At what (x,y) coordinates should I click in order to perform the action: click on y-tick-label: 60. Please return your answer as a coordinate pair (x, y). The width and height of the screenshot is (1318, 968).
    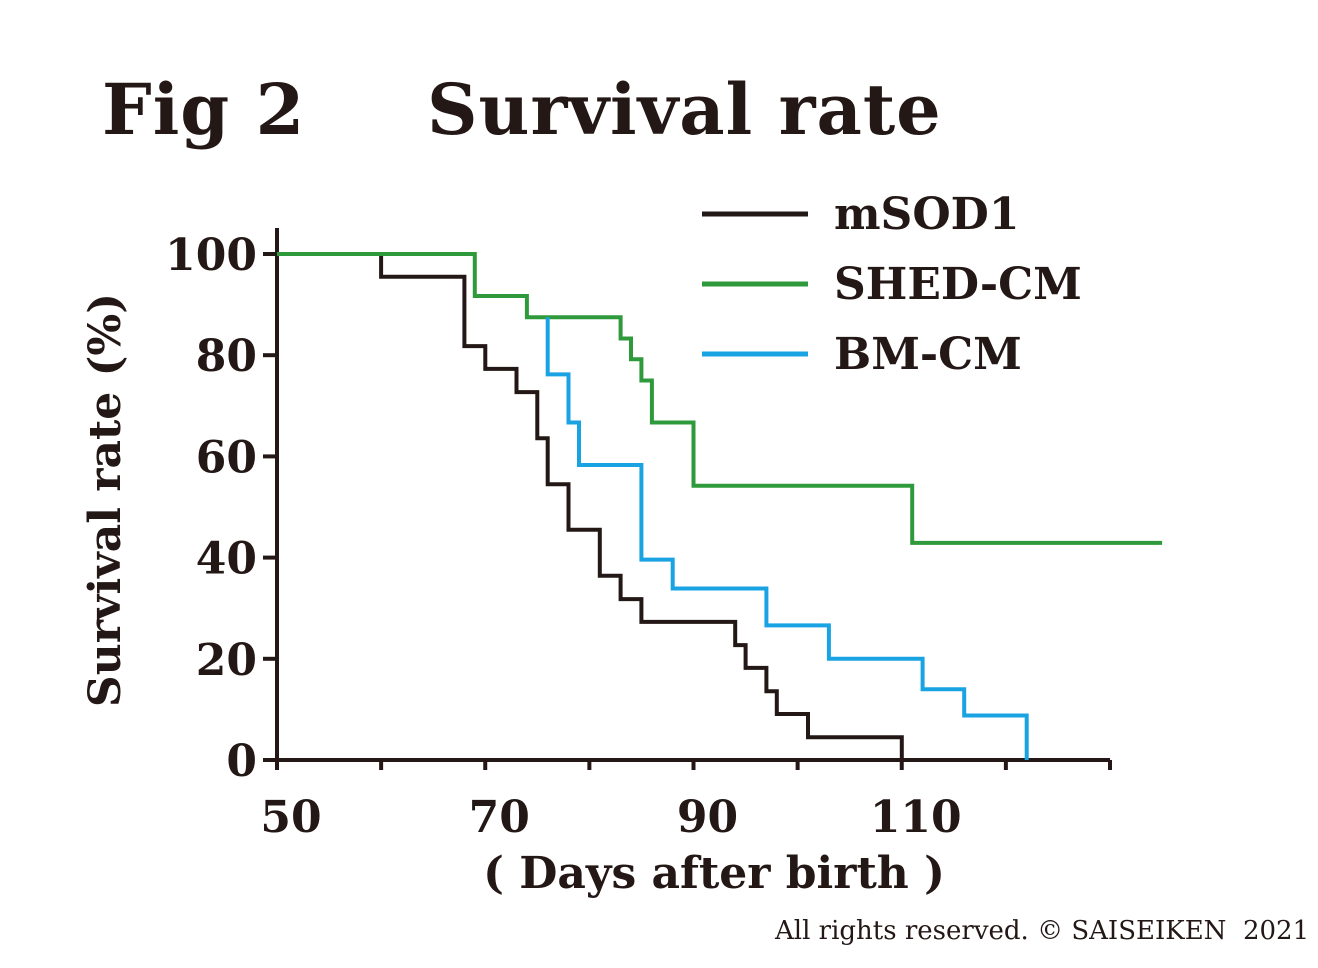
    Looking at the image, I should click on (226, 457).